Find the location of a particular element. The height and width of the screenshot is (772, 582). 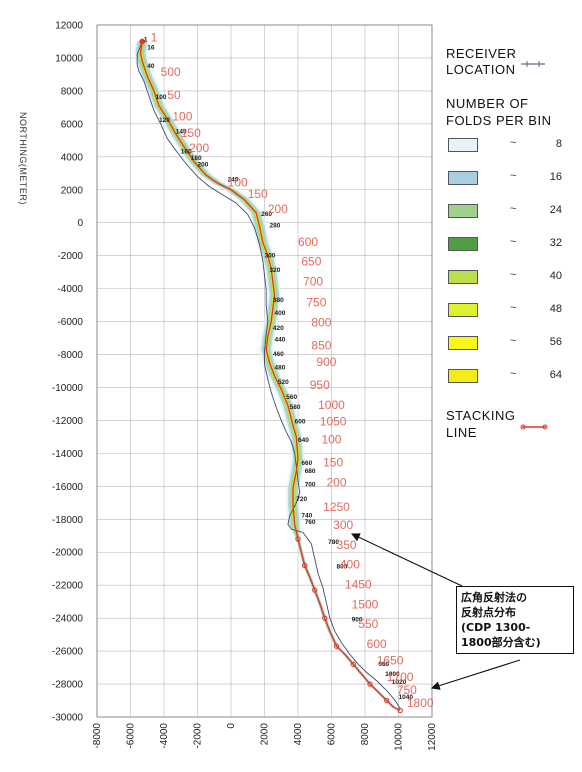

stacking-start-marker is located at coordinates (142, 41).